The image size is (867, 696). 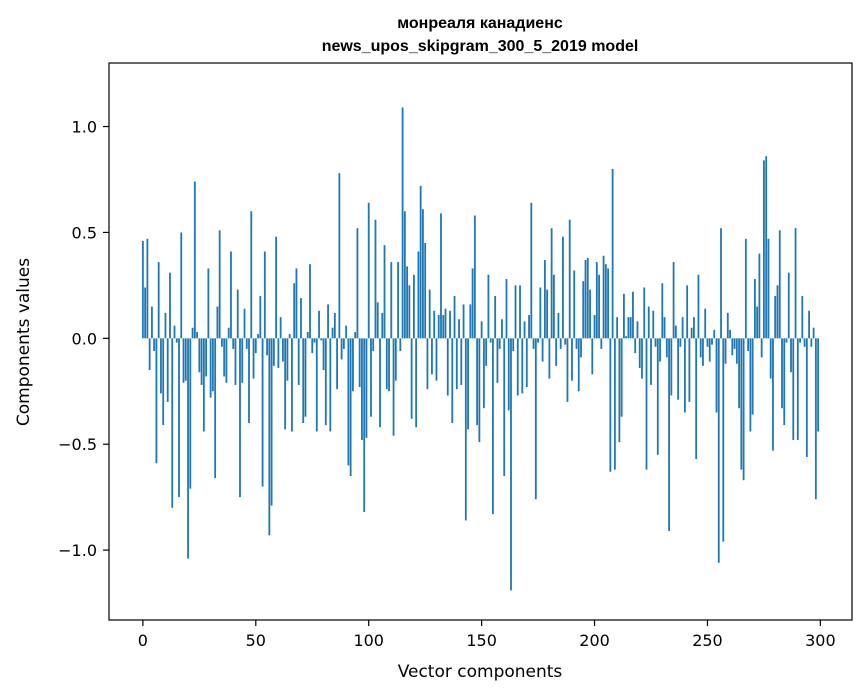 I want to click on x-tick-label-3: 150, so click(x=481, y=640).